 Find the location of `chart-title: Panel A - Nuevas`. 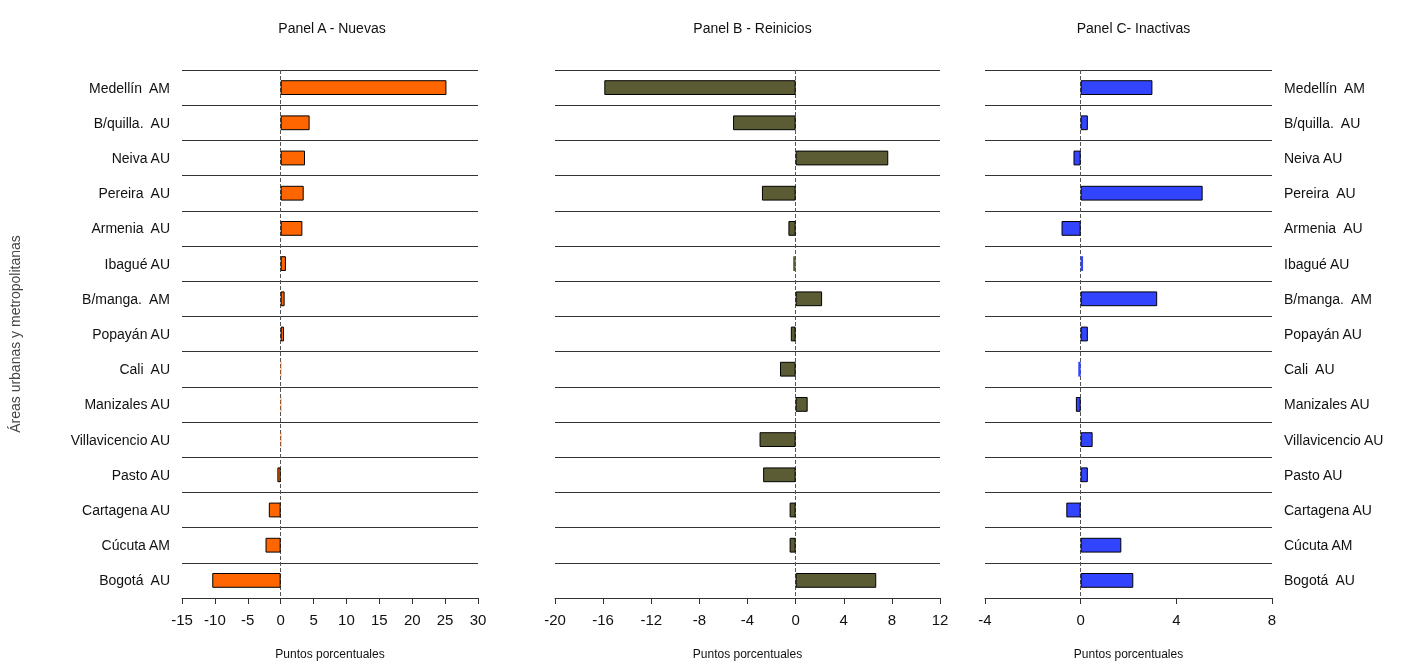

chart-title: Panel A - Nuevas is located at coordinates (332, 28).